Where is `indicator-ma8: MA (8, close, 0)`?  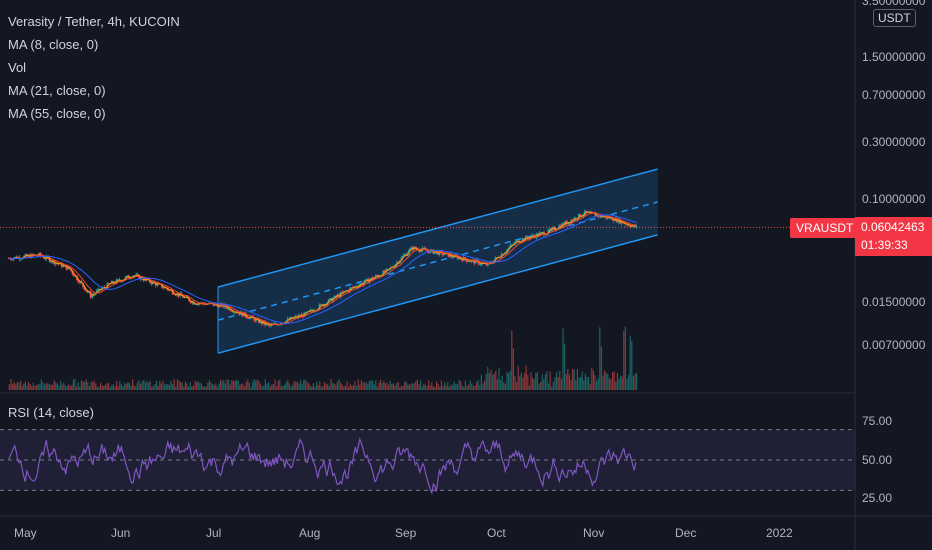 indicator-ma8: MA (8, close, 0) is located at coordinates (53, 44).